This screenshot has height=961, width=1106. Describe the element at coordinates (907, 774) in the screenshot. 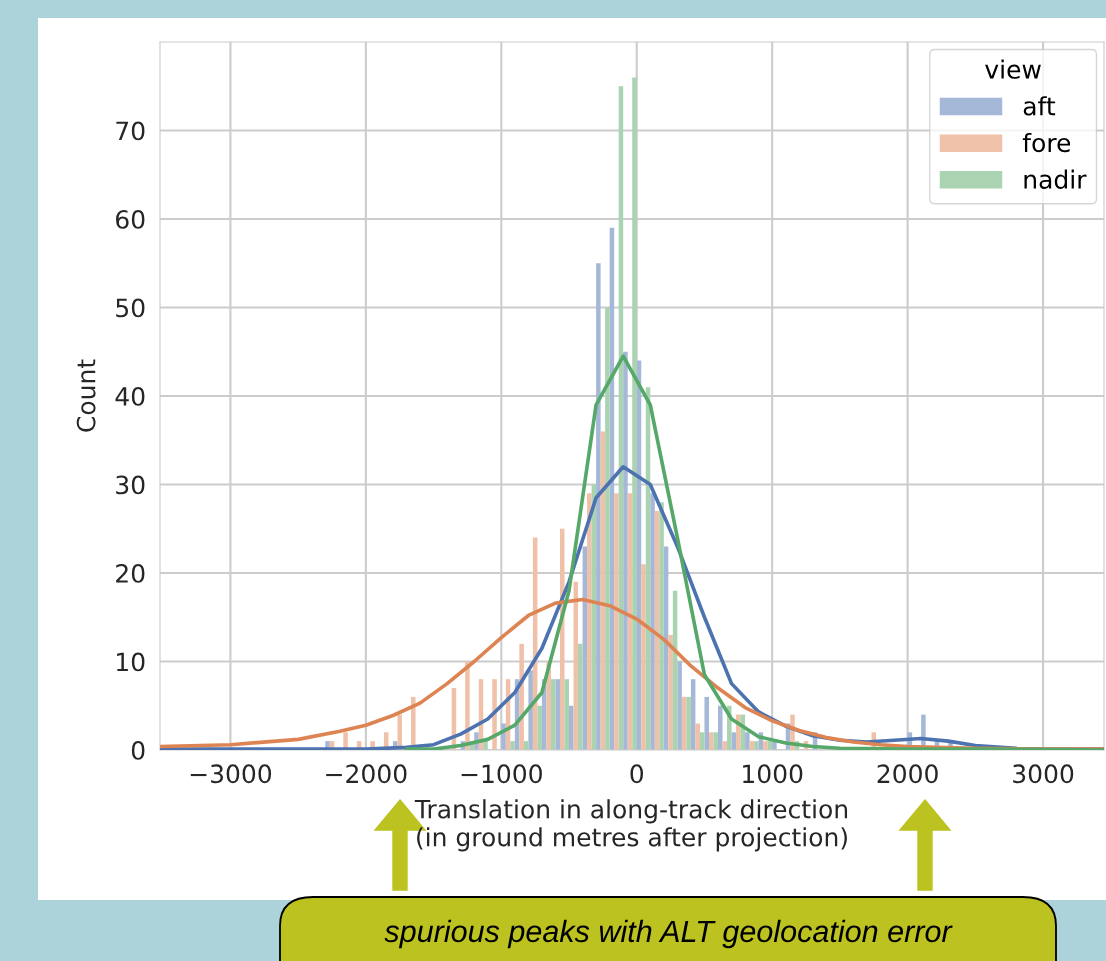

I see `x-tick-label: 2000` at that location.